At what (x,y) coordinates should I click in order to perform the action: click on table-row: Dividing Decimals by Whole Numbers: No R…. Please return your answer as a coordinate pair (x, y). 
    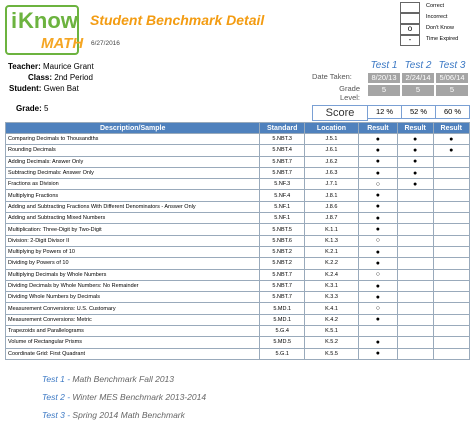
    Looking at the image, I should click on (237, 286).